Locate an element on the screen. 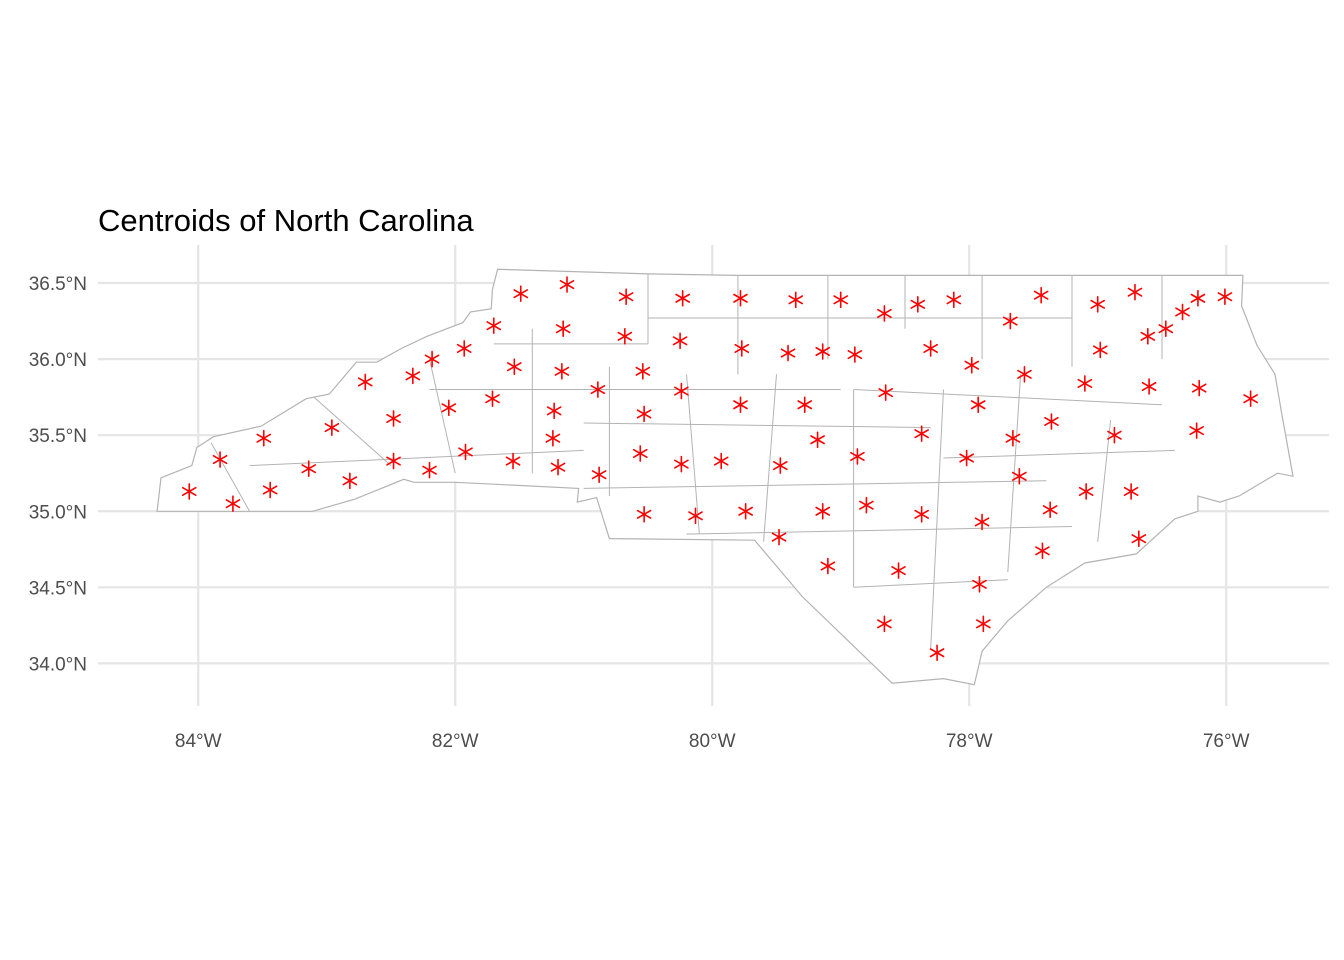 The image size is (1344, 960). y-tick-label: 34.0°N is located at coordinates (58, 664).